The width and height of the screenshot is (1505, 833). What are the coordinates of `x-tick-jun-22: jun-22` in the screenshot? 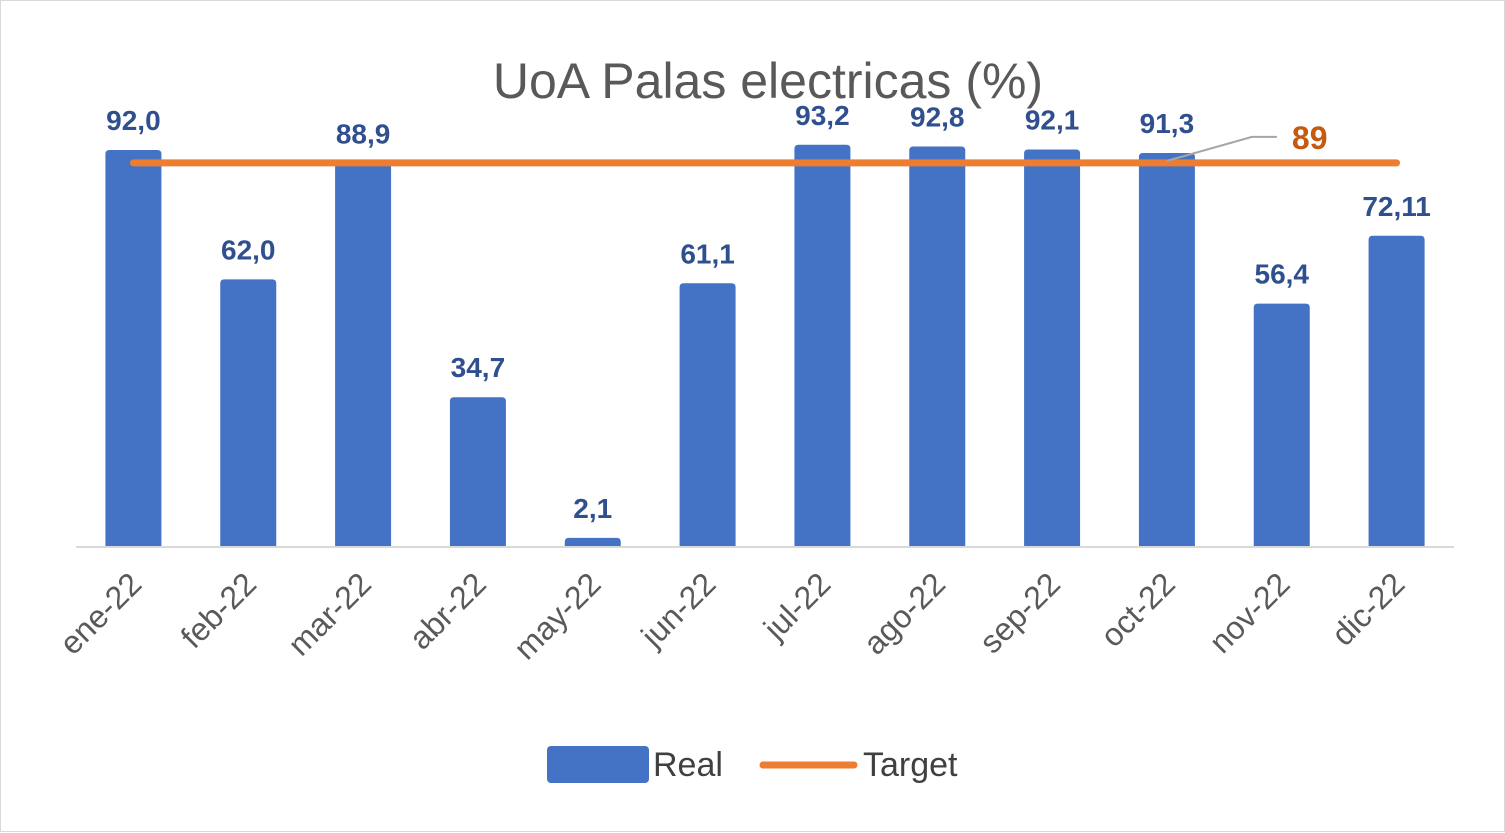 It's located at (677, 609).